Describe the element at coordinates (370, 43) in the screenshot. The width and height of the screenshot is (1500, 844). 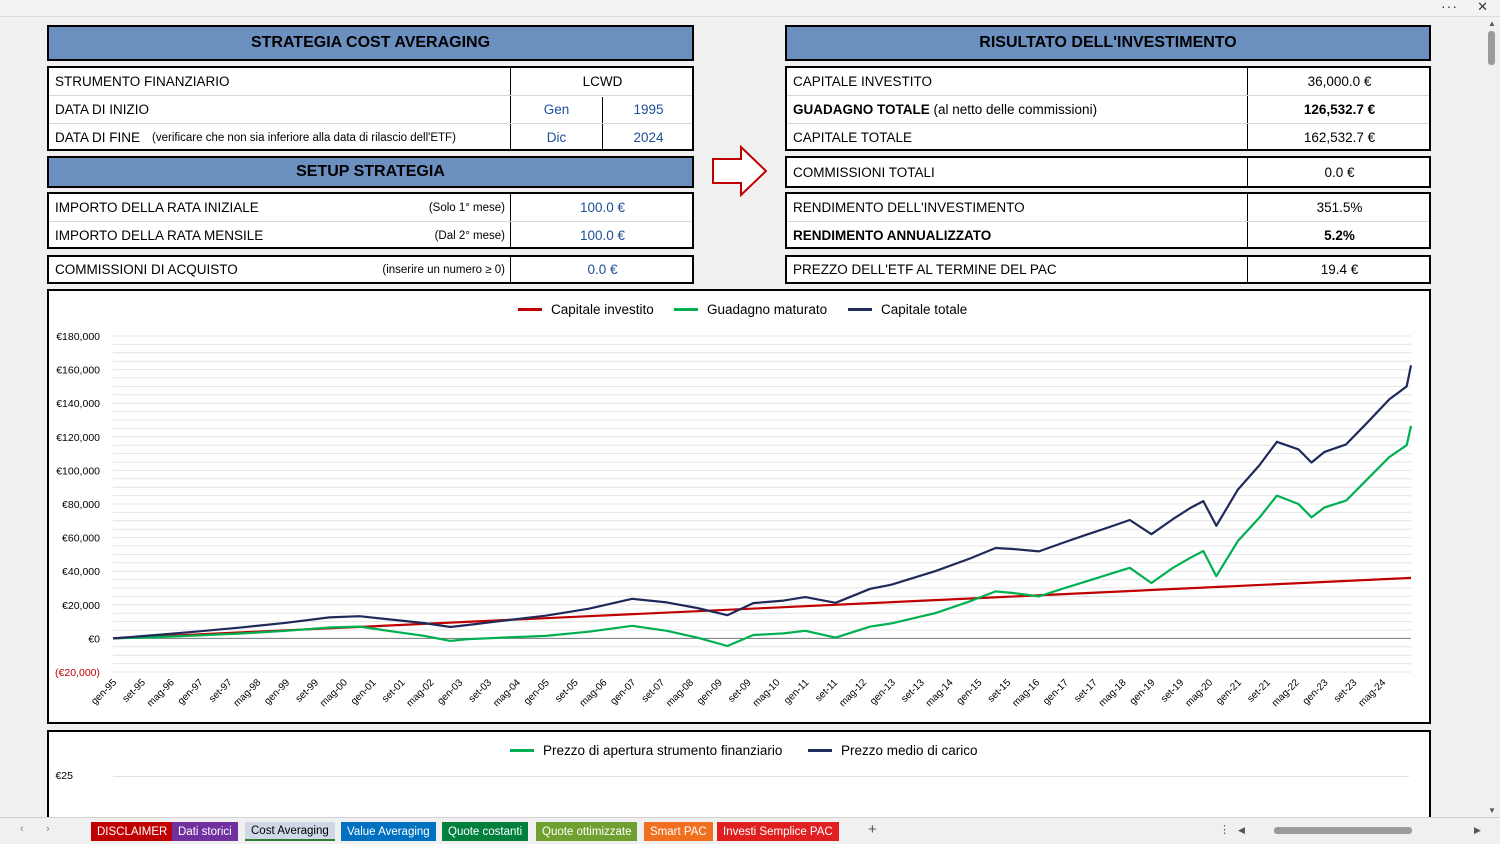
I see `strategy-title: STRATEGIA COST AVERAGING` at that location.